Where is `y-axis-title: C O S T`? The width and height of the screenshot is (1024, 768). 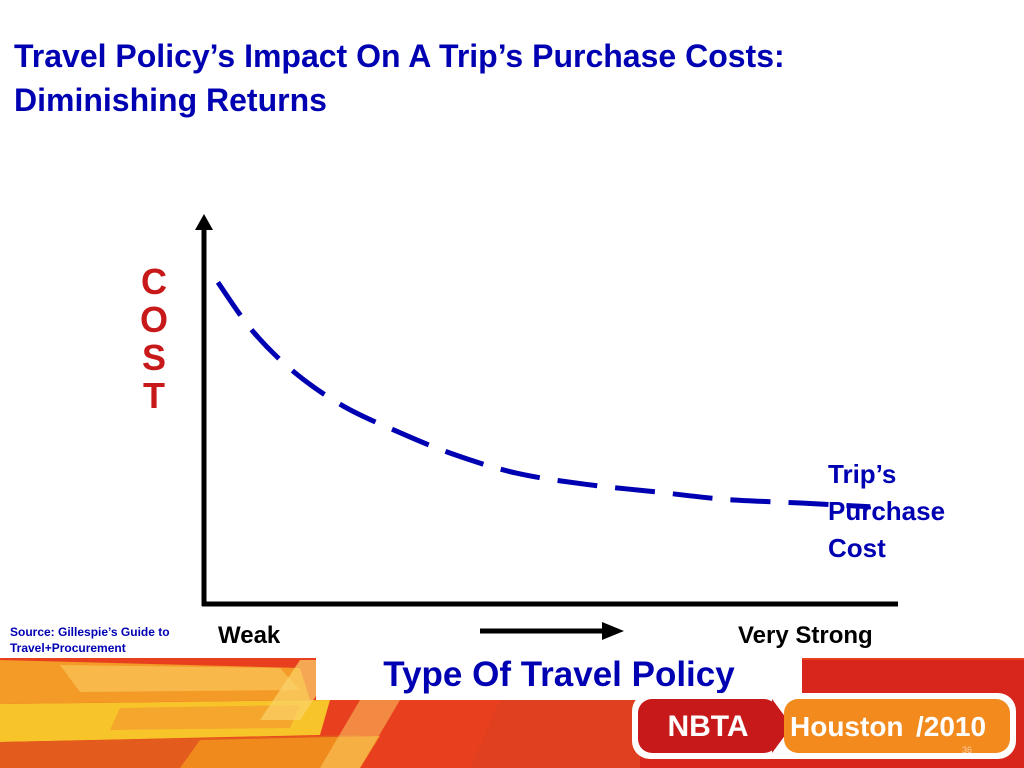
y-axis-title: C O S T is located at coordinates (154, 339).